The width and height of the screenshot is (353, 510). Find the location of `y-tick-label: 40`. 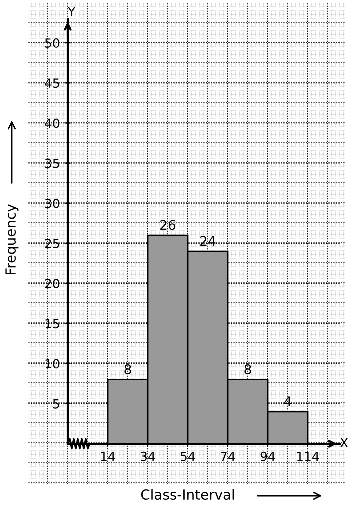

y-tick-label: 40 is located at coordinates (52, 123).